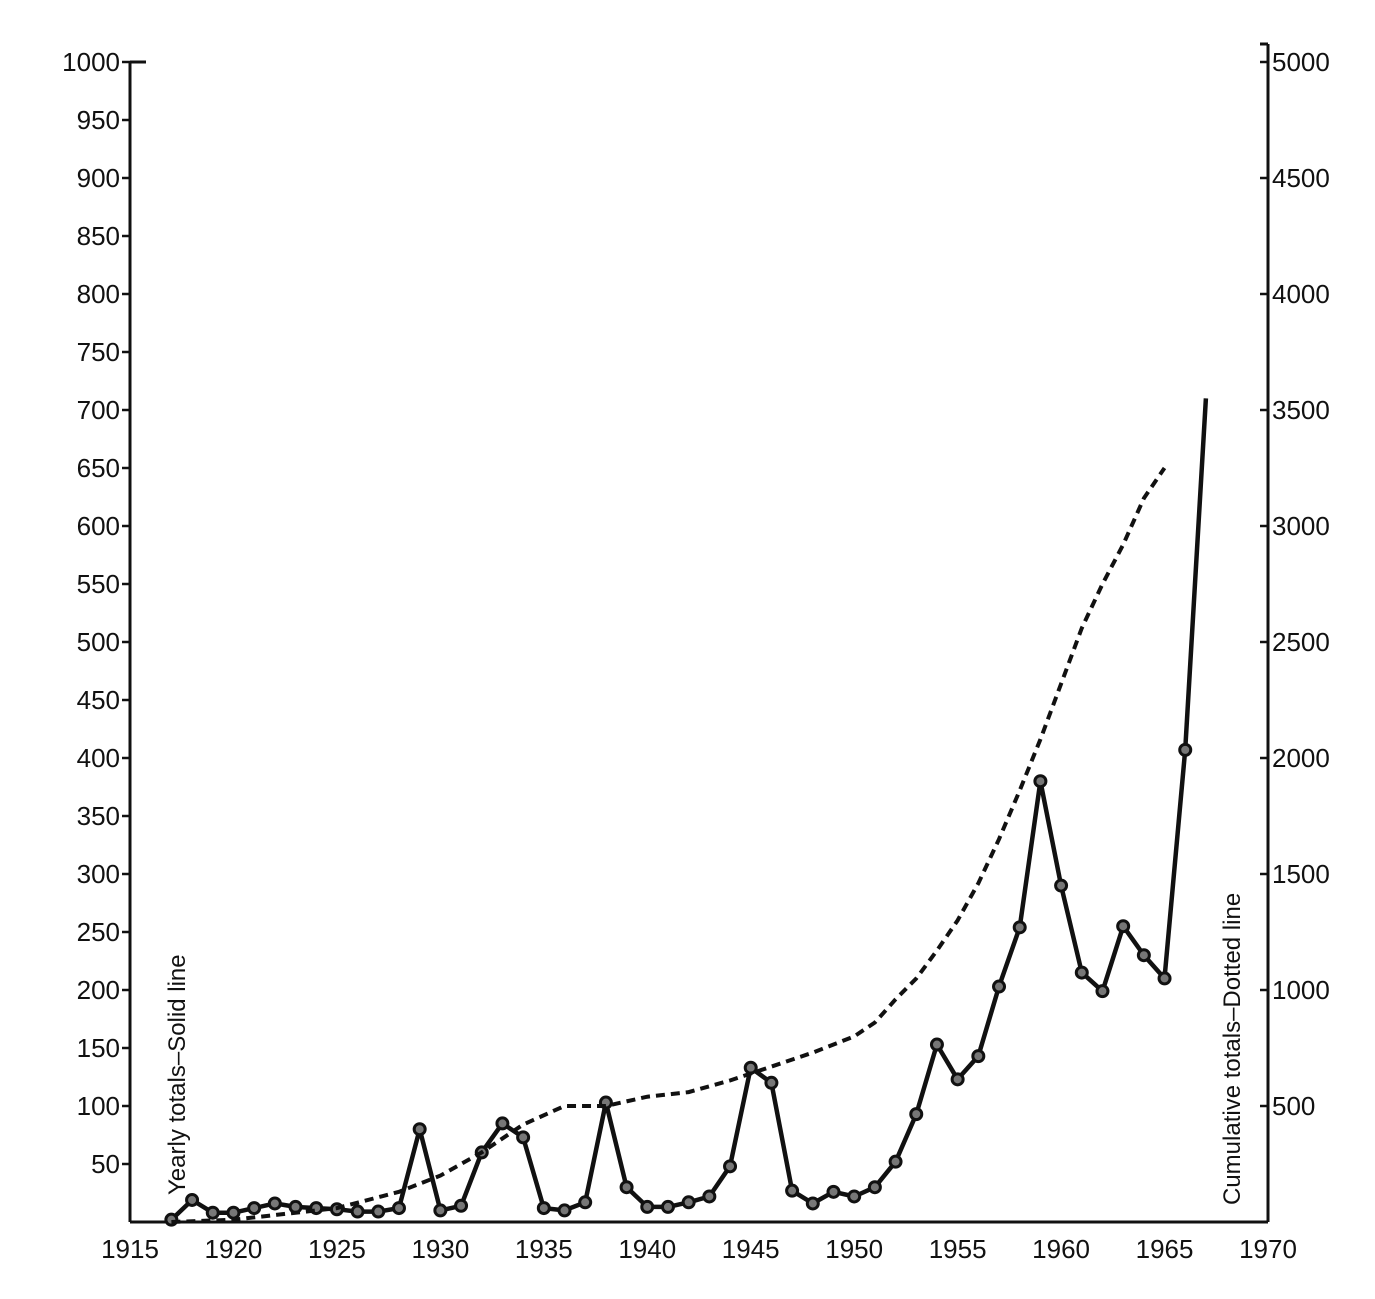 This screenshot has height=1299, width=1375. What do you see at coordinates (98, 468) in the screenshot?
I see `y-left-tick-label: 650` at bounding box center [98, 468].